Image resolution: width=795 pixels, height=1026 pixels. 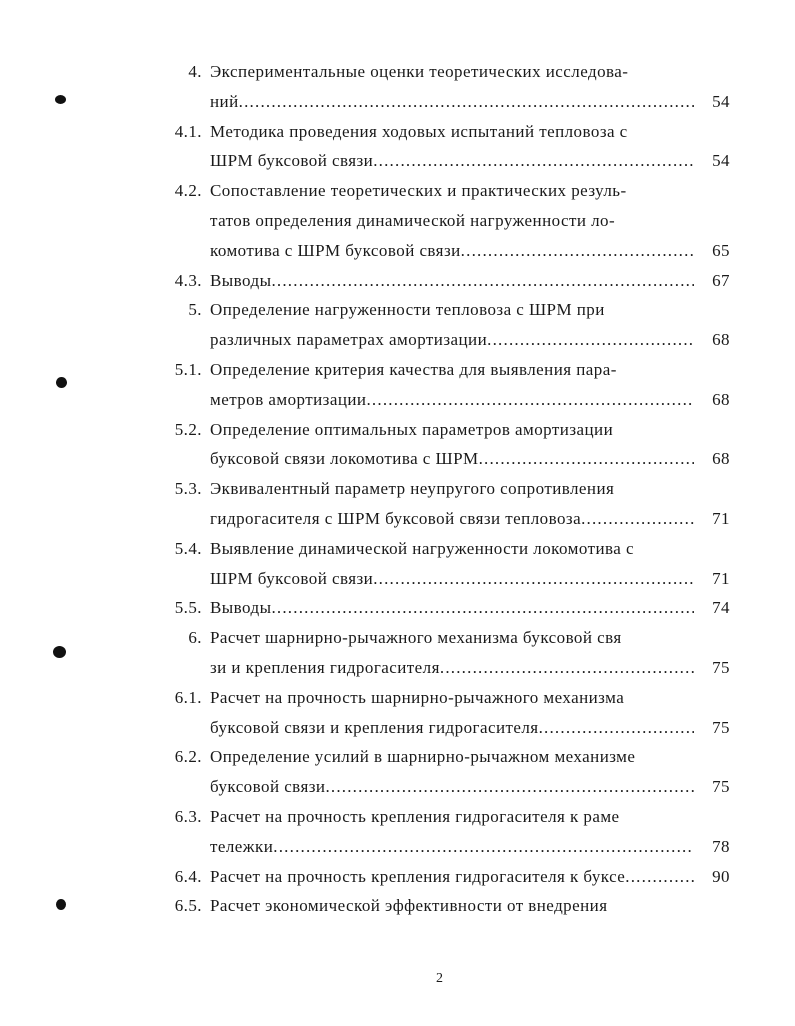 What do you see at coordinates (188, 876) in the screenshot?
I see `section-number: 6.4.` at bounding box center [188, 876].